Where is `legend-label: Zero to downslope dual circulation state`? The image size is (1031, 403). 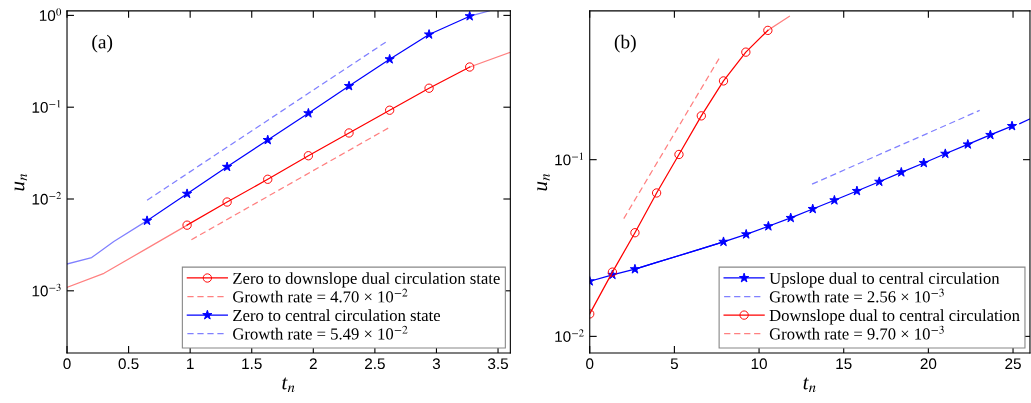 legend-label: Zero to downslope dual circulation state is located at coordinates (366, 280).